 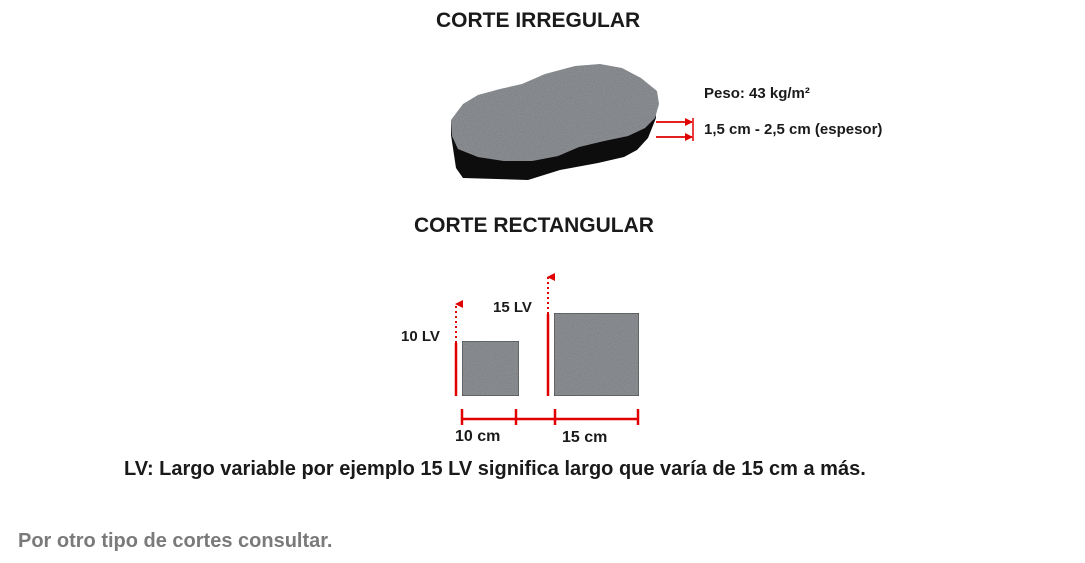 What do you see at coordinates (490, 368) in the screenshot?
I see `small-tile` at bounding box center [490, 368].